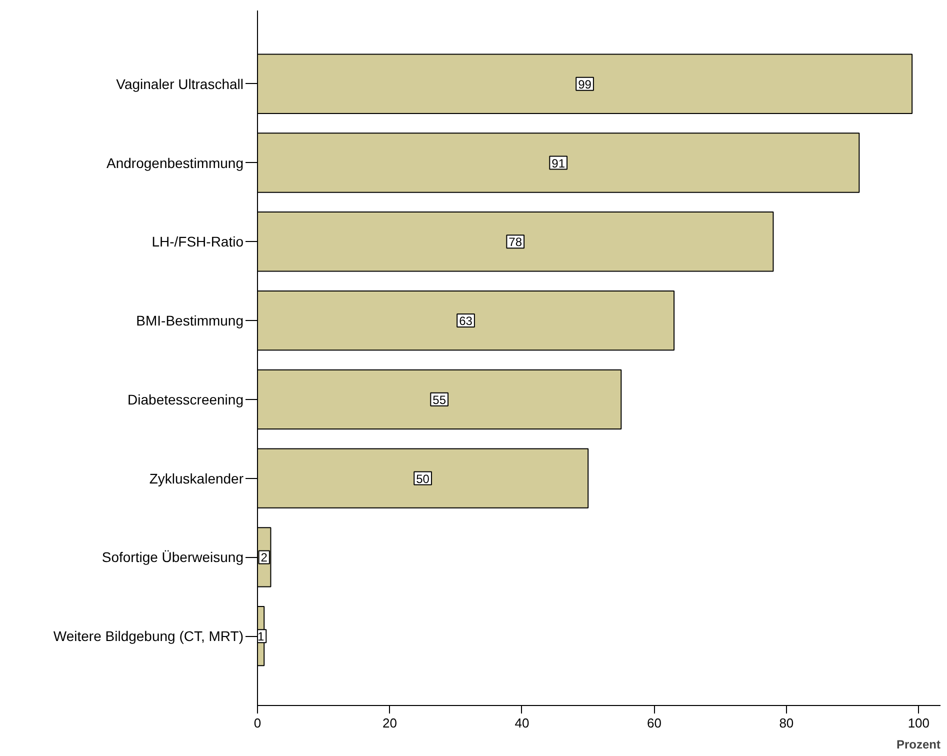 The width and height of the screenshot is (947, 756). What do you see at coordinates (175, 162) in the screenshot?
I see `y-tick-label: Androgenbestimmung` at bounding box center [175, 162].